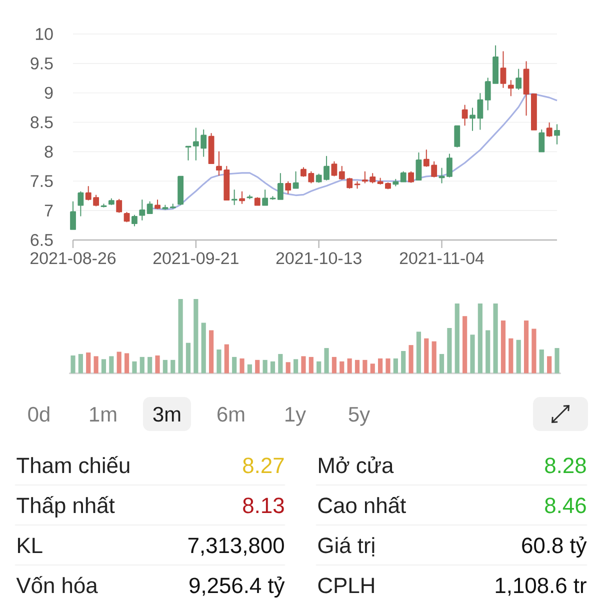  What do you see at coordinates (442, 258) in the screenshot?
I see `x-tick-label: 2021-11-04` at bounding box center [442, 258].